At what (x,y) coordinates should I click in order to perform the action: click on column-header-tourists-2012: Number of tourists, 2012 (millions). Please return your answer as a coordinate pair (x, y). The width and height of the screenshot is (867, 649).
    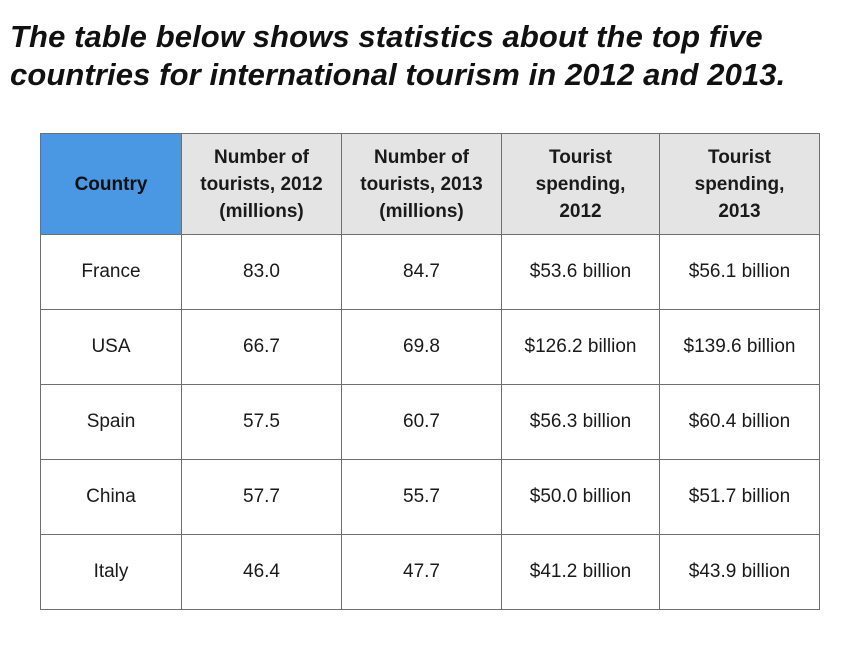
    Looking at the image, I should click on (261, 184).